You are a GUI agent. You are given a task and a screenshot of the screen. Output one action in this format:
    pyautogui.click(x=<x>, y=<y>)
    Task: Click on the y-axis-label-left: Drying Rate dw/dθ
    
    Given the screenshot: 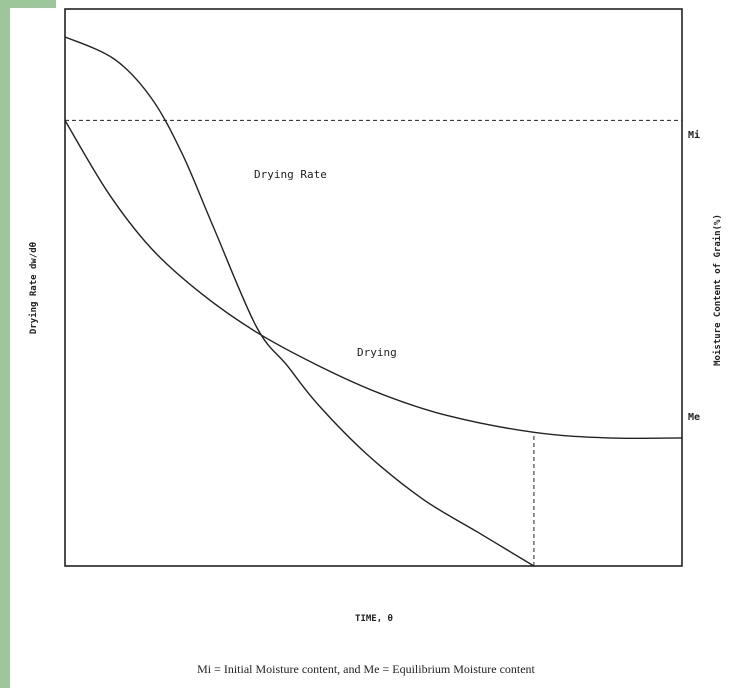 What is the action you would take?
    pyautogui.click(x=33, y=288)
    